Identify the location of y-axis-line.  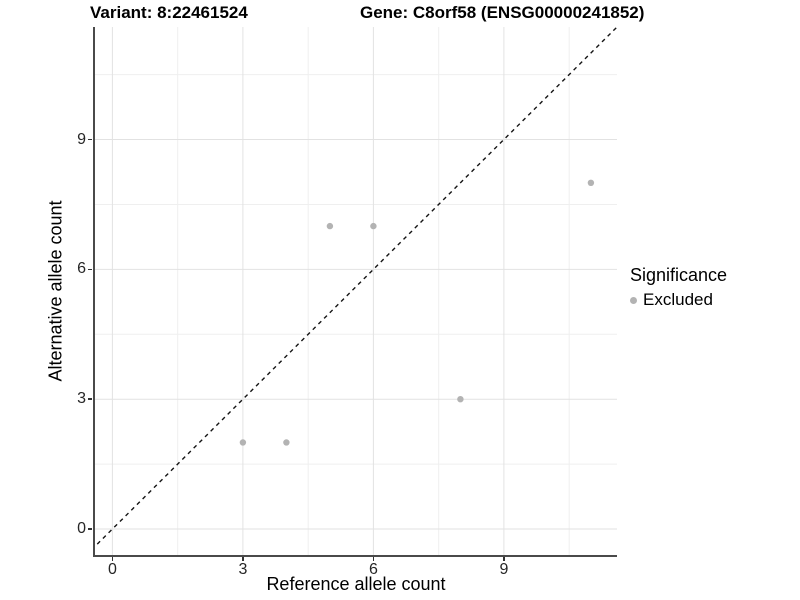
(94, 292).